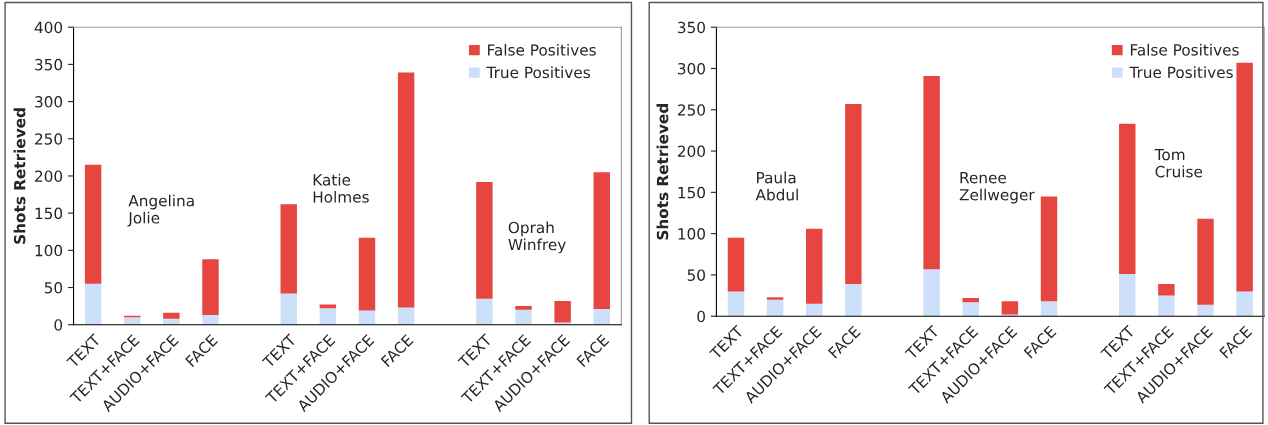 The height and width of the screenshot is (425, 1268). Describe the element at coordinates (48, 27) in the screenshot. I see `y-tick-label: 400` at that location.